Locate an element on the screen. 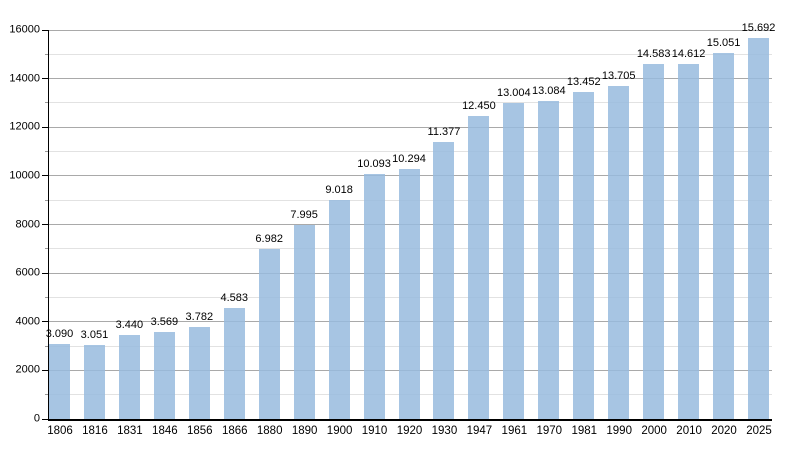 The image size is (800, 450). x-axis-tick-label: 1930 is located at coordinates (444, 431).